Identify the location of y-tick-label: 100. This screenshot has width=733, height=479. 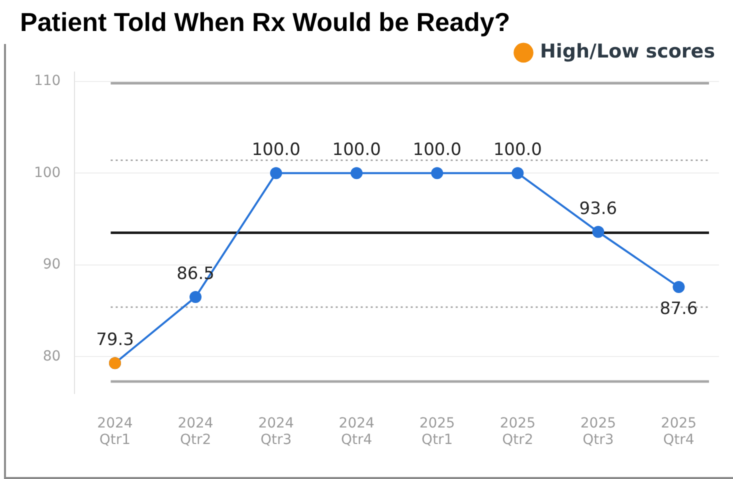
(47, 172).